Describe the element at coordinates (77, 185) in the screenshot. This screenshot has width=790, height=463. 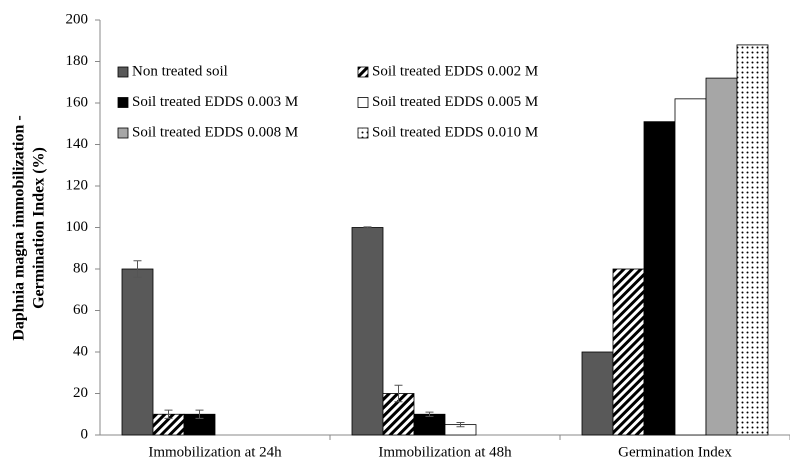
I see `y-tick-label: 120` at that location.